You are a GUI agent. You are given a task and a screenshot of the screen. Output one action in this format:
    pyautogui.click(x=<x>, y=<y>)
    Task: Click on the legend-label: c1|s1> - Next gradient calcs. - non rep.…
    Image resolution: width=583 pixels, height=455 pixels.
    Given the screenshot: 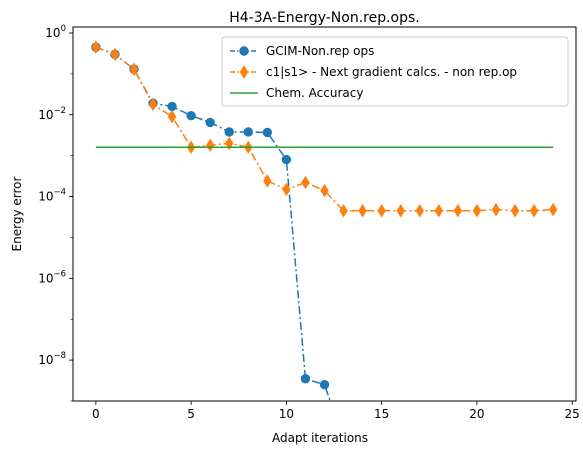 What is the action you would take?
    pyautogui.click(x=391, y=72)
    